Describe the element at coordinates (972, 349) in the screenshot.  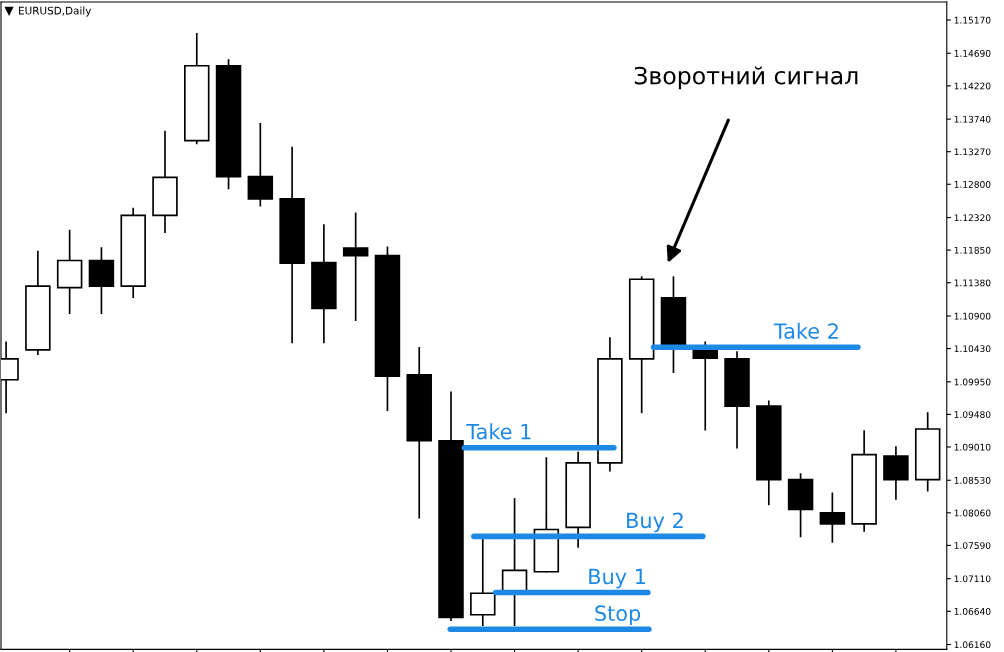
I see `y-tick-label: 1.10430` at that location.